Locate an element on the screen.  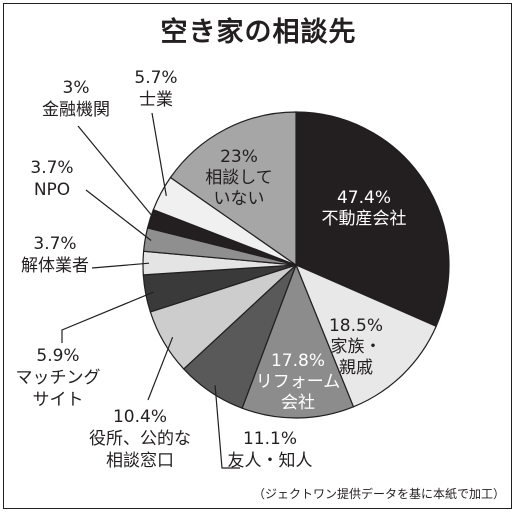
slice-label-8-line-0: 3% is located at coordinates (76, 88).